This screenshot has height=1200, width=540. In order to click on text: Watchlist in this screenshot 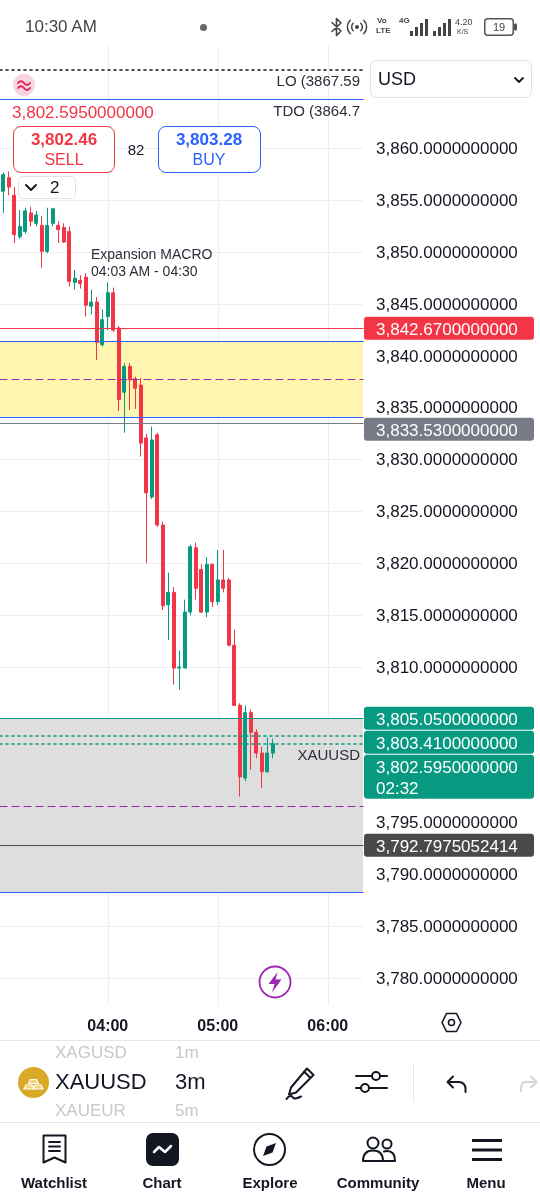, I will do `click(54, 1183)`.